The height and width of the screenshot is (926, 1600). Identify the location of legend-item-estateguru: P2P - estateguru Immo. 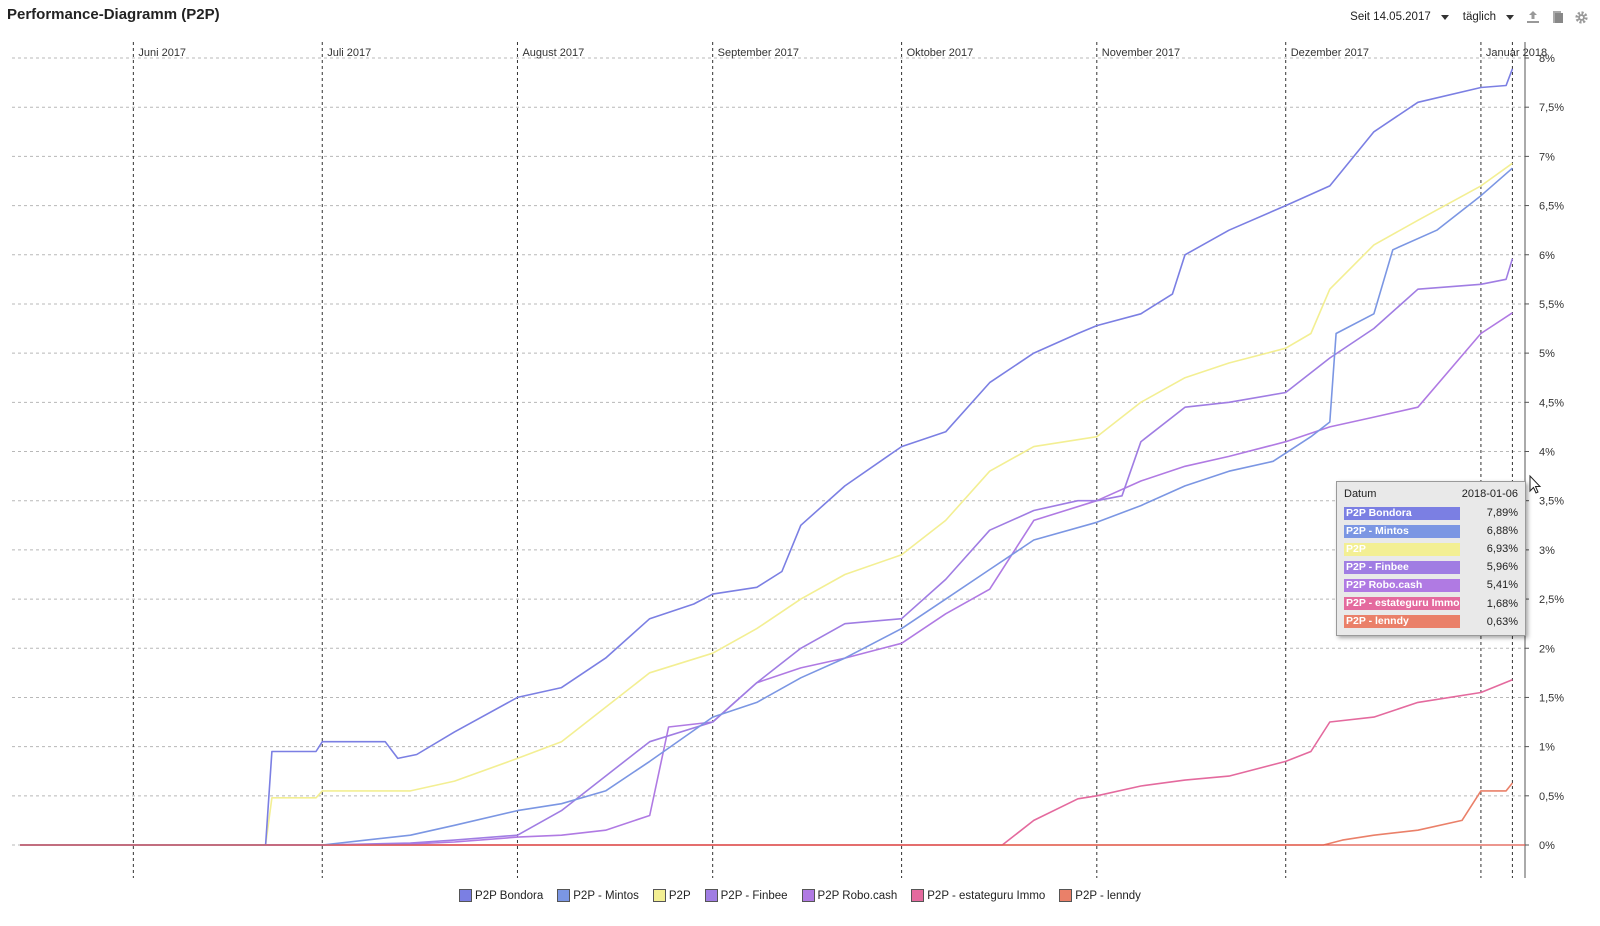
(978, 895).